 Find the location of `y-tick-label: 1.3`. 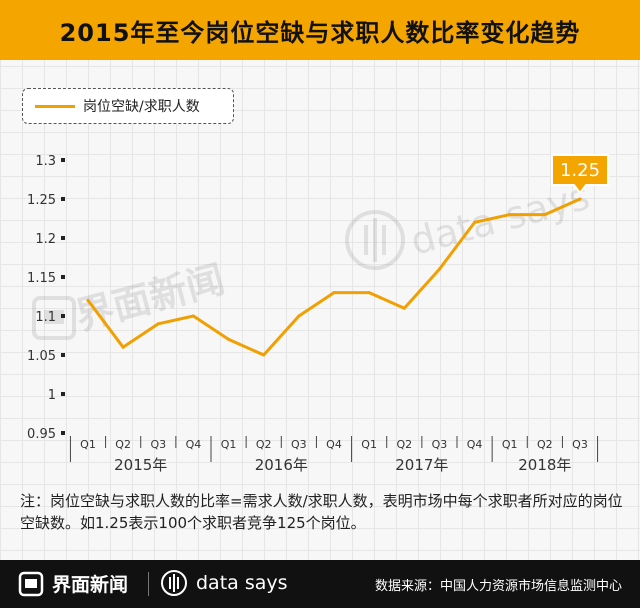

y-tick-label: 1.3 is located at coordinates (45, 161).